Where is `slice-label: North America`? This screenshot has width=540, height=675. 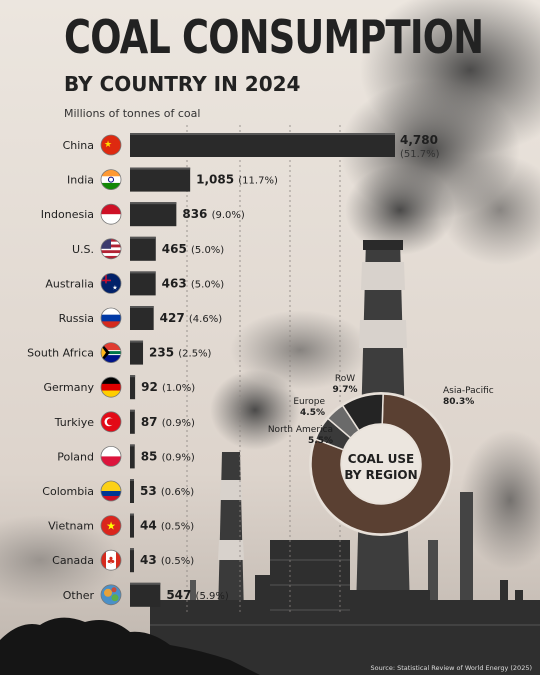
slice-label: North America is located at coordinates (300, 430).